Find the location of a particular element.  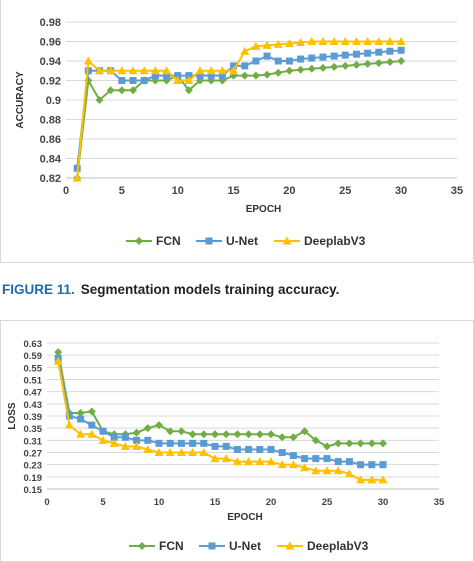

acc-series-line-u-net is located at coordinates (239, 109).